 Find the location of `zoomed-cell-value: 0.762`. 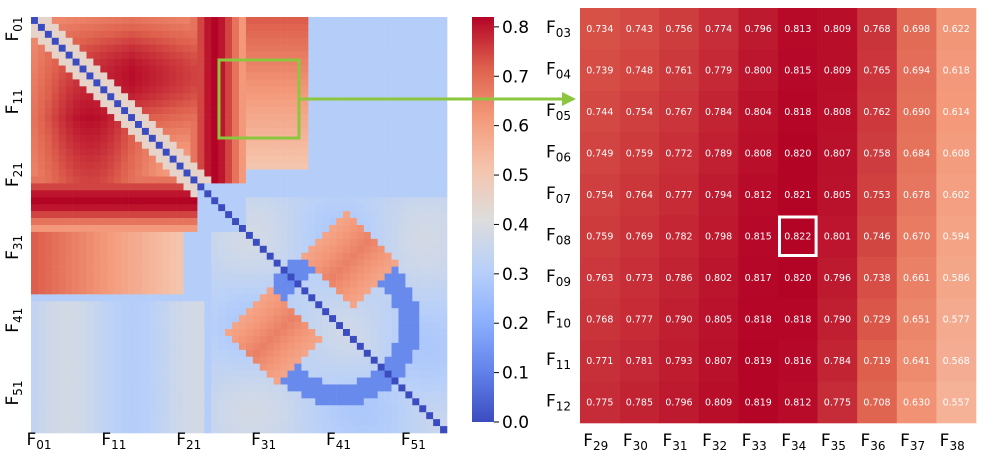

zoomed-cell-value: 0.762 is located at coordinates (876, 112).